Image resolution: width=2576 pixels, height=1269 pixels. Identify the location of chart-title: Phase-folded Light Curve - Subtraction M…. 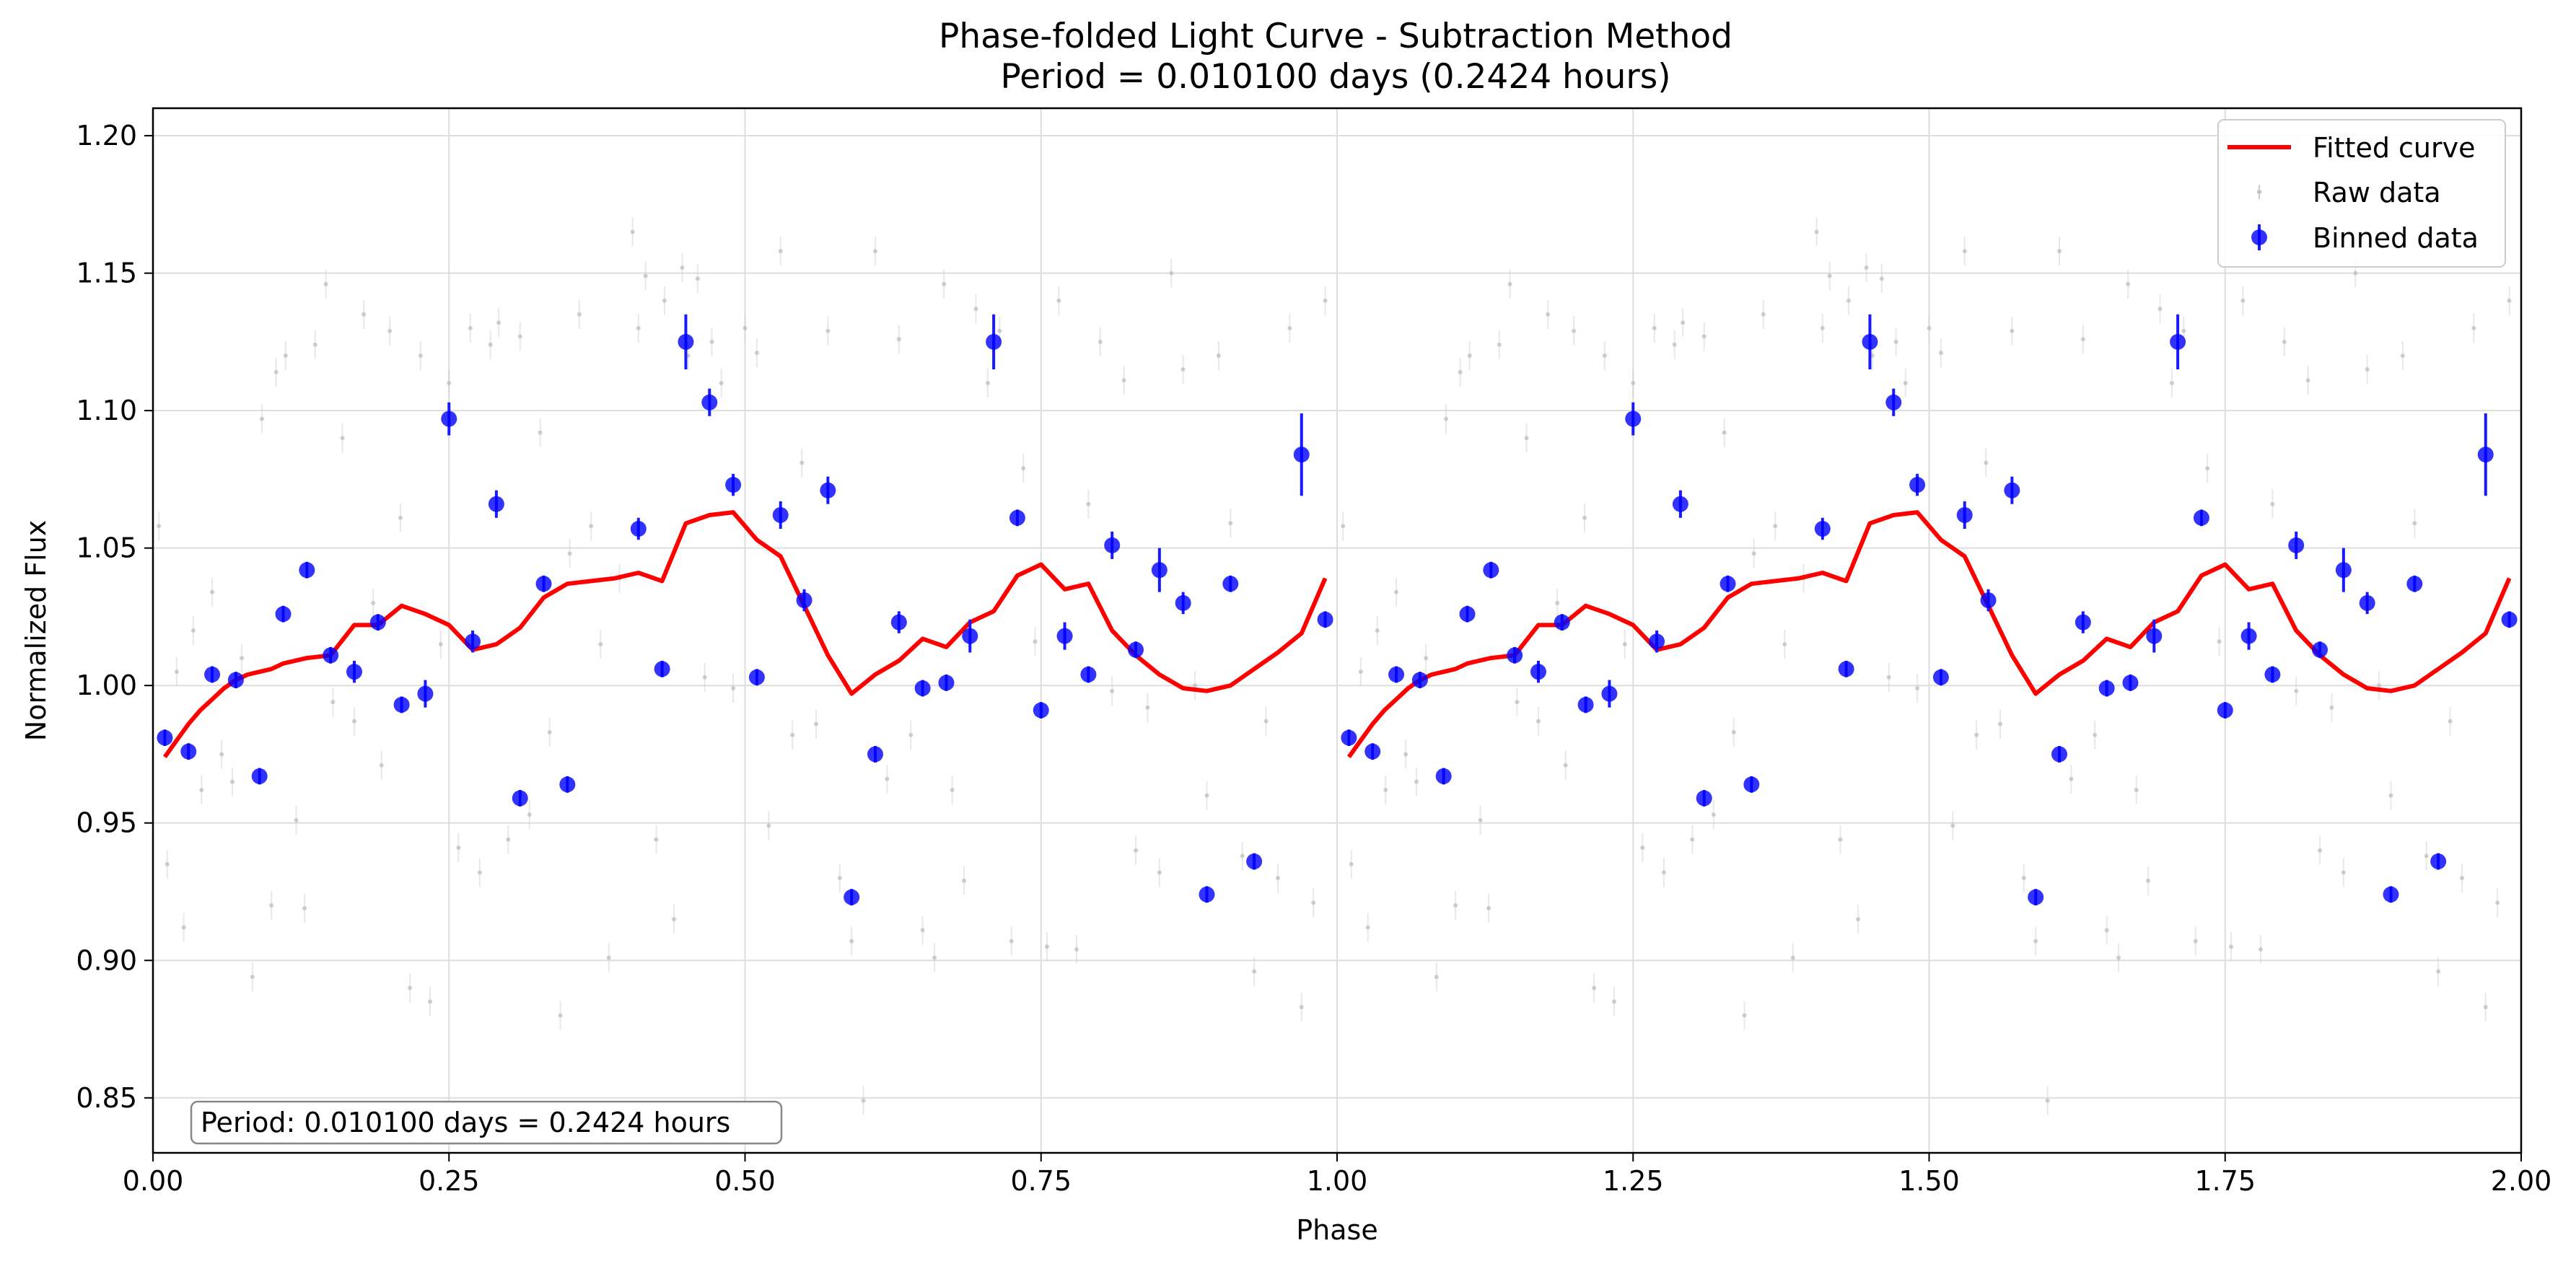
(1335, 36).